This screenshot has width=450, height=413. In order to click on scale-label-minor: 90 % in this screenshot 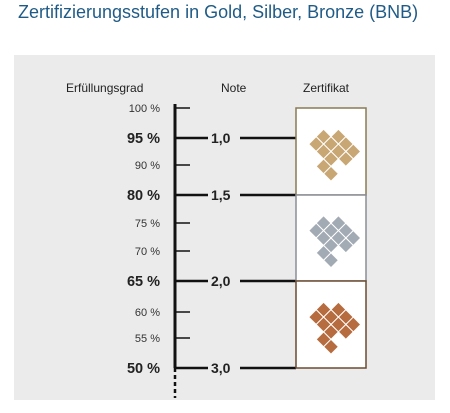, I will do `click(147, 166)`.